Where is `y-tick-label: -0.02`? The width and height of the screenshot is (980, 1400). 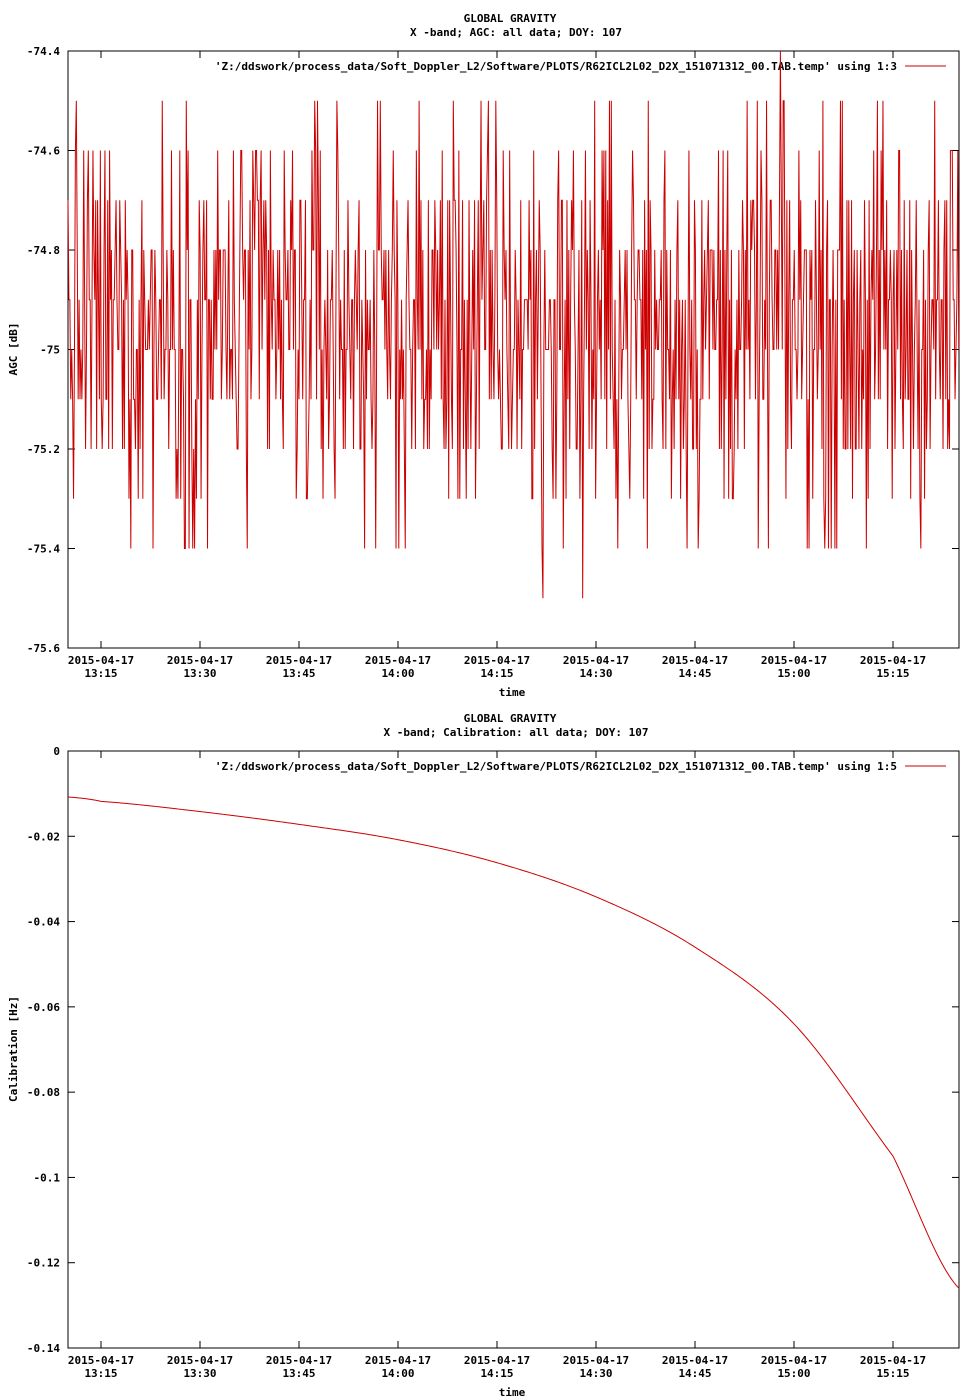 y-tick-label: -0.02 is located at coordinates (43, 836).